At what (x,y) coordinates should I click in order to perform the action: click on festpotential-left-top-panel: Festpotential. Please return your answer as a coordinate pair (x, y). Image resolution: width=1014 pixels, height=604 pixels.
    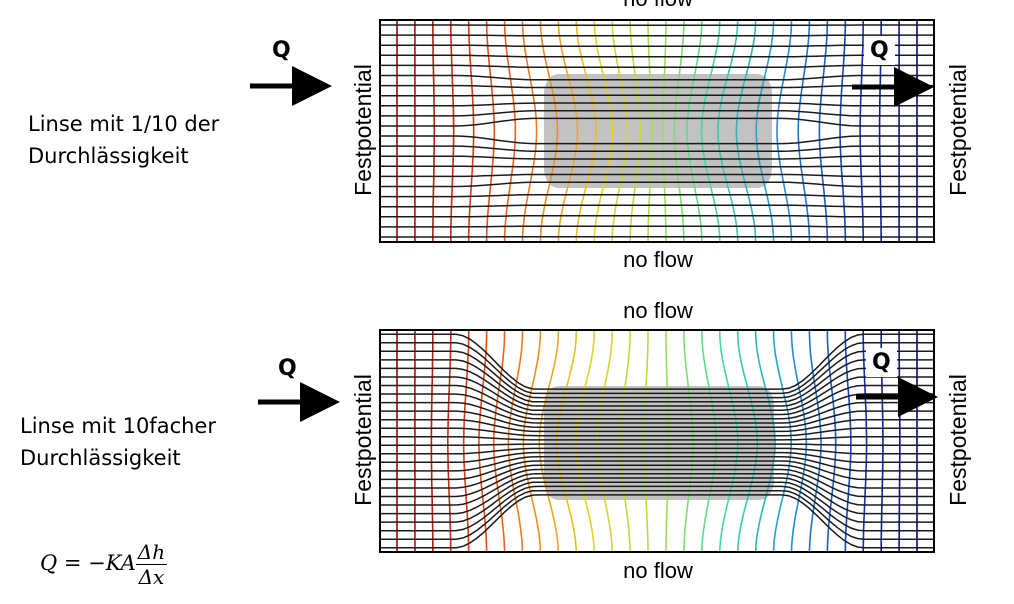
    Looking at the image, I should click on (363, 130).